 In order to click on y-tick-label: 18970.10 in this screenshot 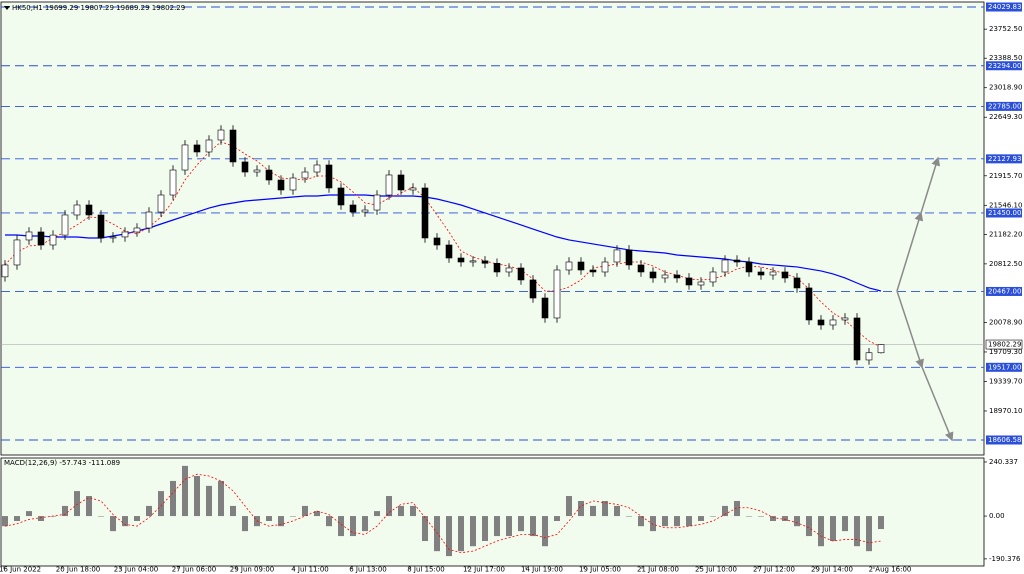, I will do `click(1005, 411)`.